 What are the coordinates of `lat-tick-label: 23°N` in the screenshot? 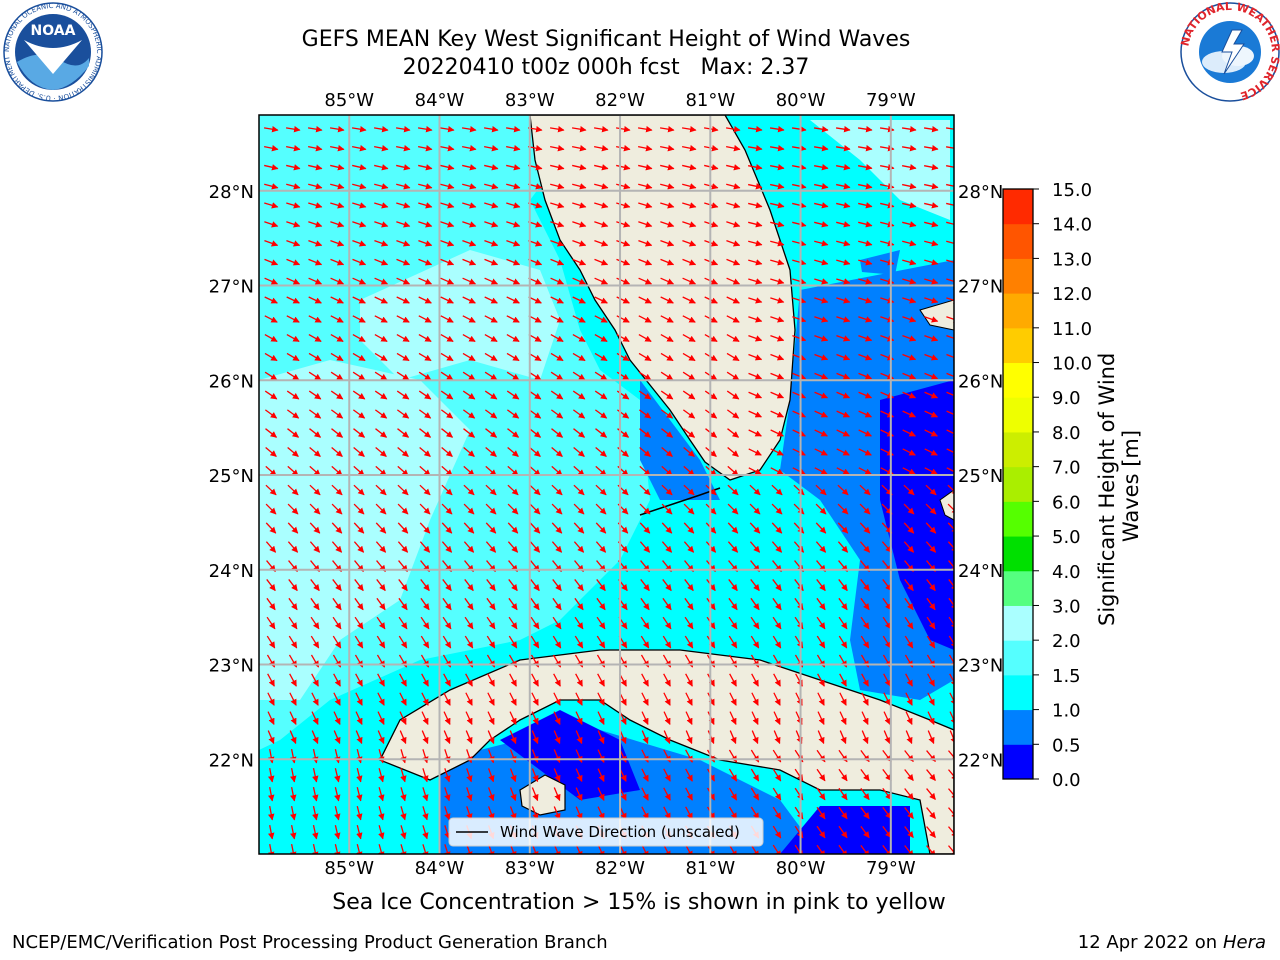 It's located at (980, 666).